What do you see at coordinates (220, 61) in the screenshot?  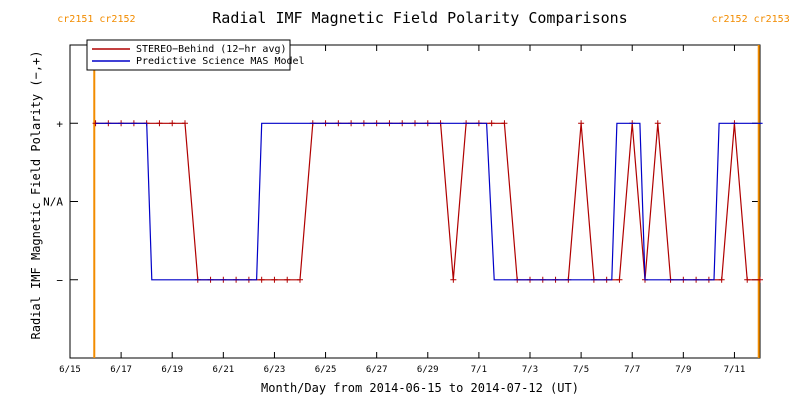 I see `legend-label-mas: Predictive Science MAS Model` at bounding box center [220, 61].